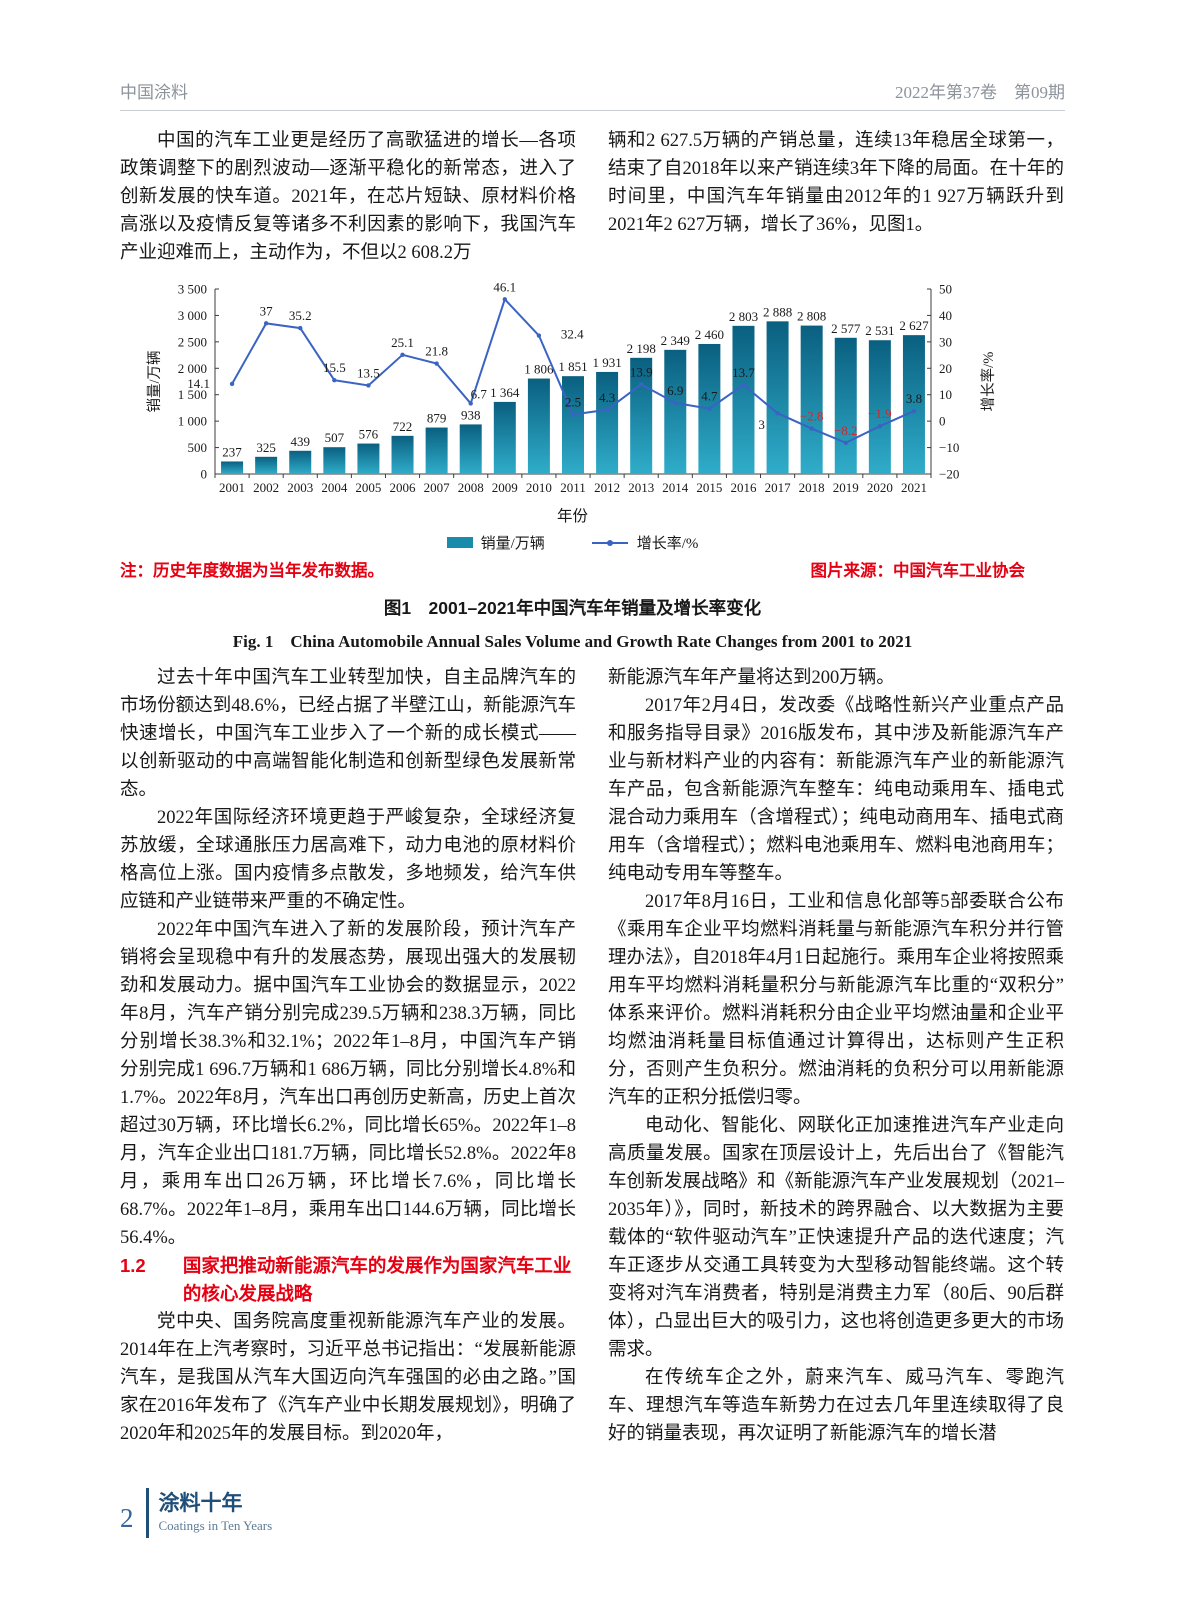 The image size is (1187, 1600). Describe the element at coordinates (232, 451) in the screenshot. I see `svg-text: 237` at that location.